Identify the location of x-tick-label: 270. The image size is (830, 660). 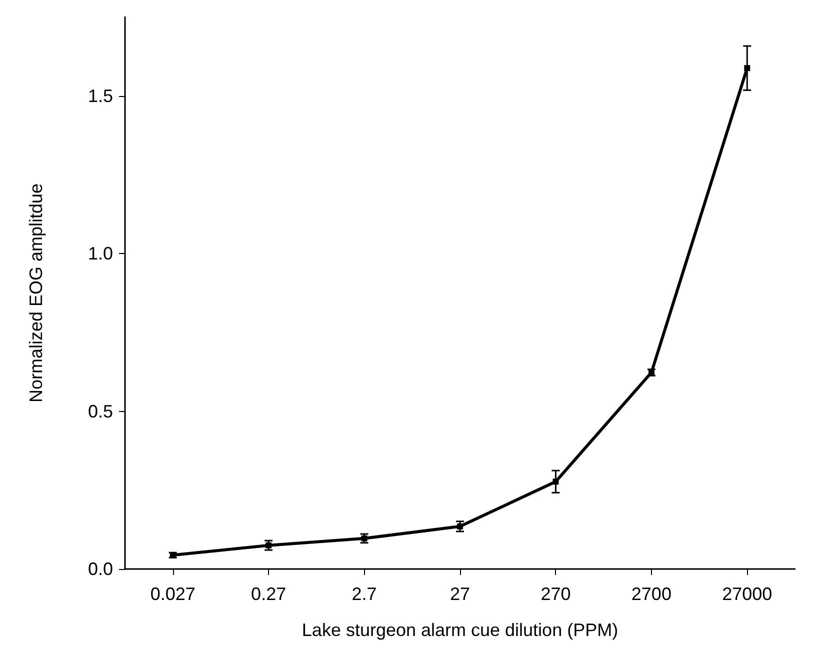
(555, 594).